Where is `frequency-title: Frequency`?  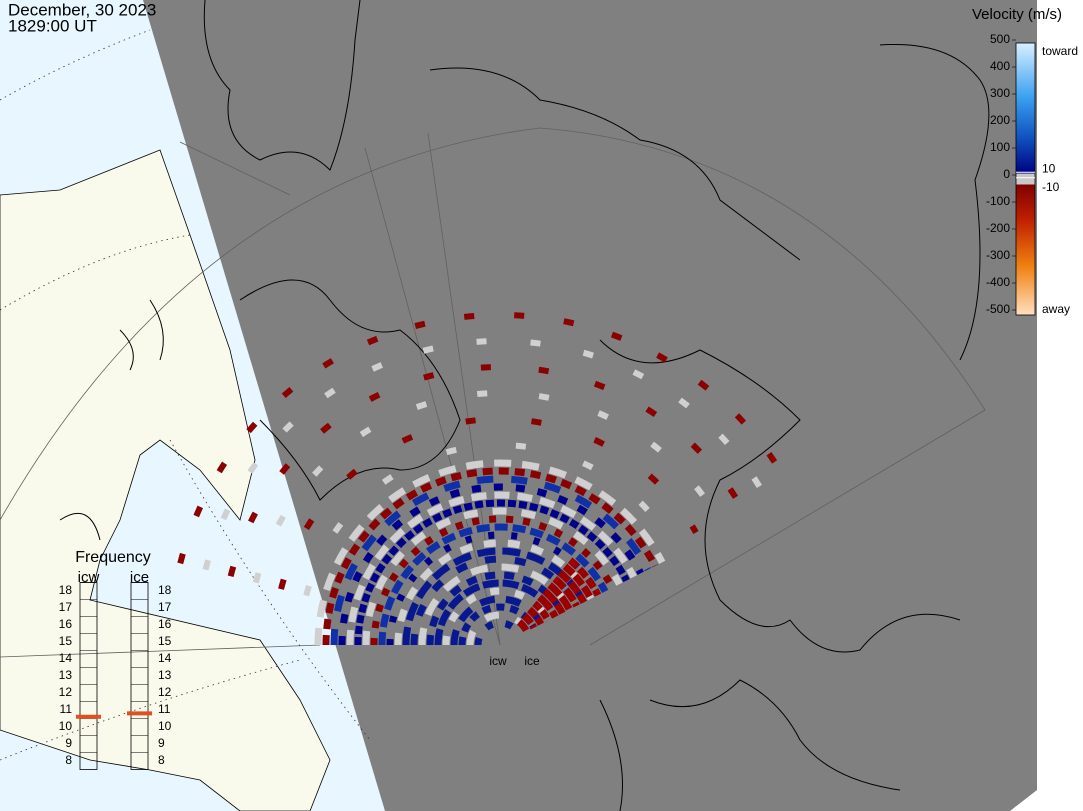
frequency-title: Frequency is located at coordinates (113, 557).